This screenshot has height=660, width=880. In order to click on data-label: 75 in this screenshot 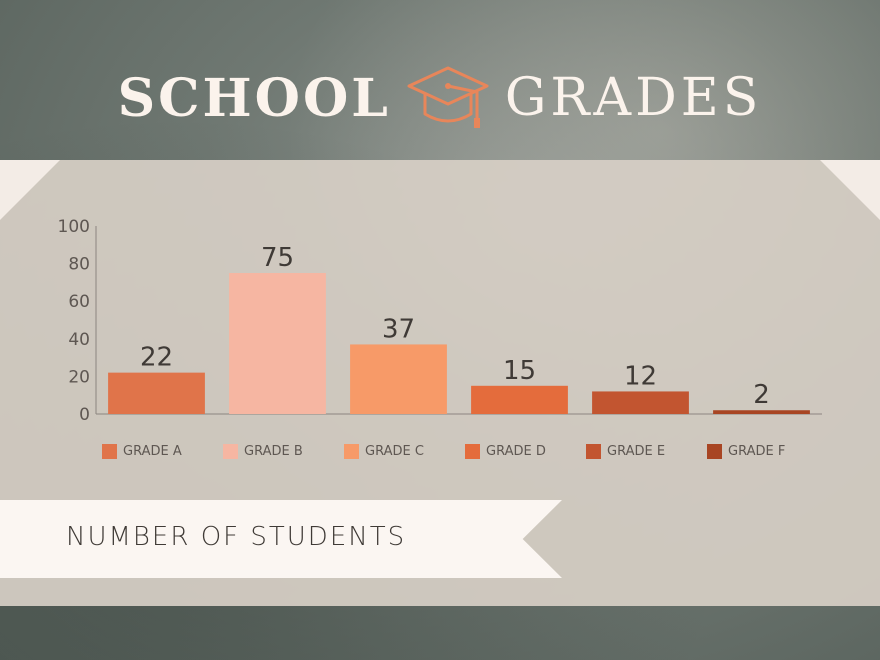, I will do `click(277, 258)`.